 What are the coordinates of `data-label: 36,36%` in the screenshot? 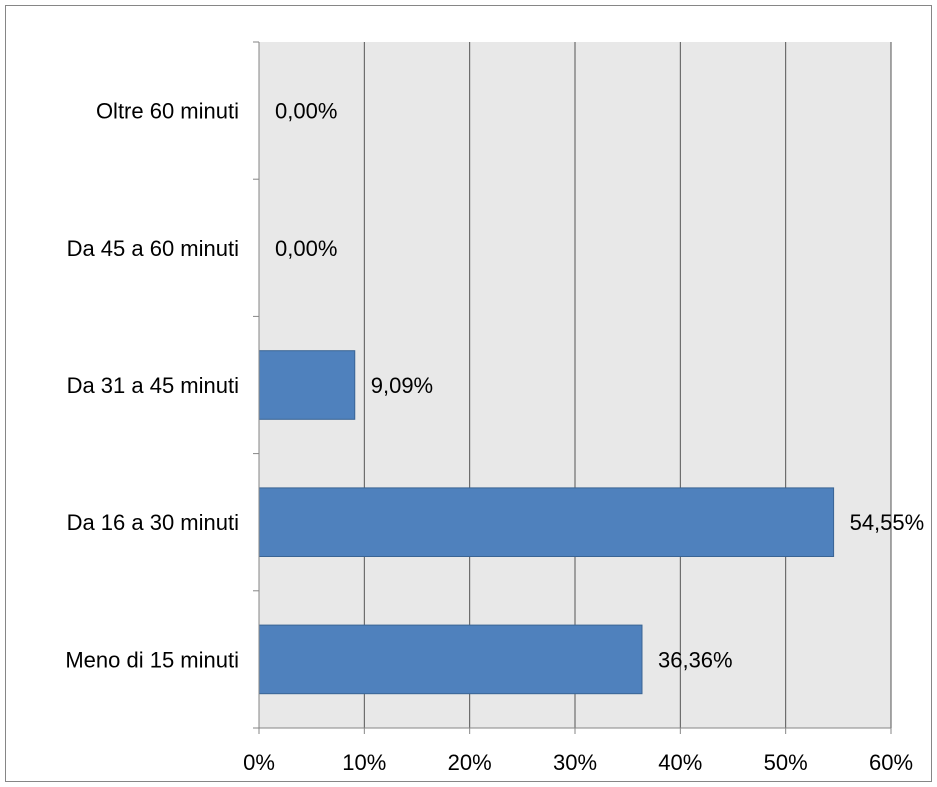 It's located at (695, 659).